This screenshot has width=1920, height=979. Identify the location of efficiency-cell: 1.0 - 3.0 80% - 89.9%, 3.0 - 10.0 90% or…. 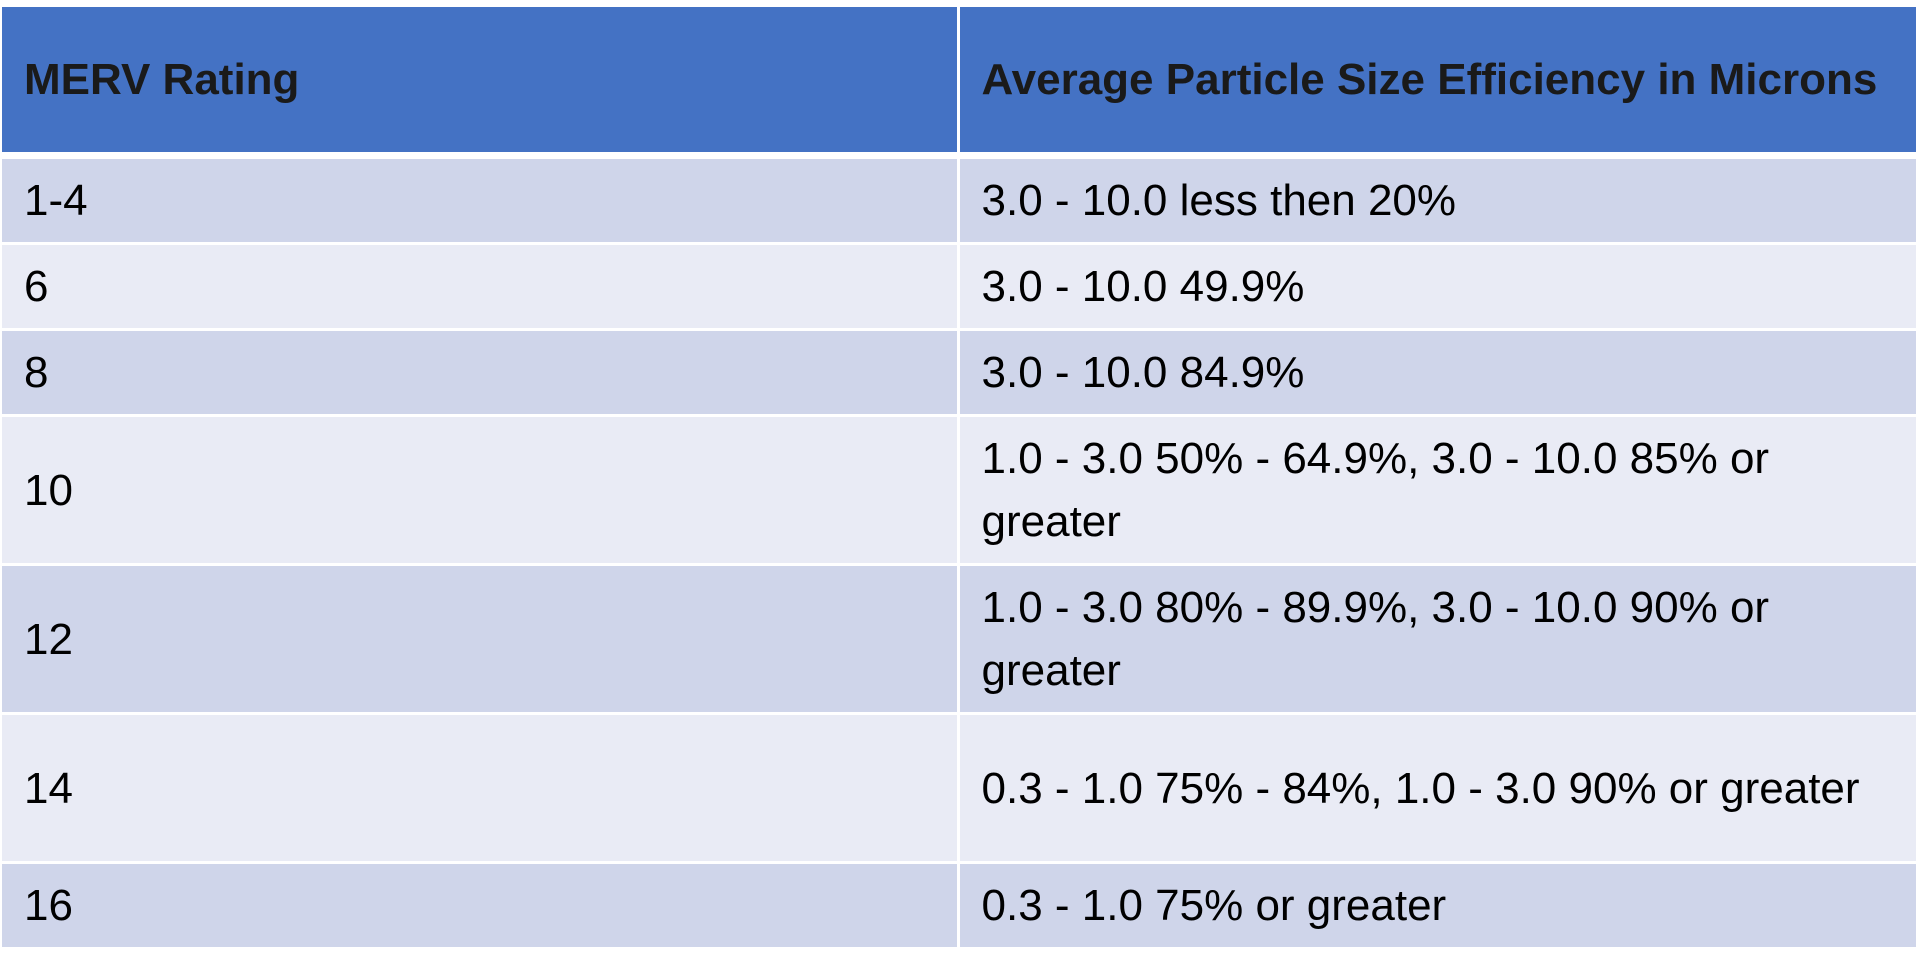
(1436, 639).